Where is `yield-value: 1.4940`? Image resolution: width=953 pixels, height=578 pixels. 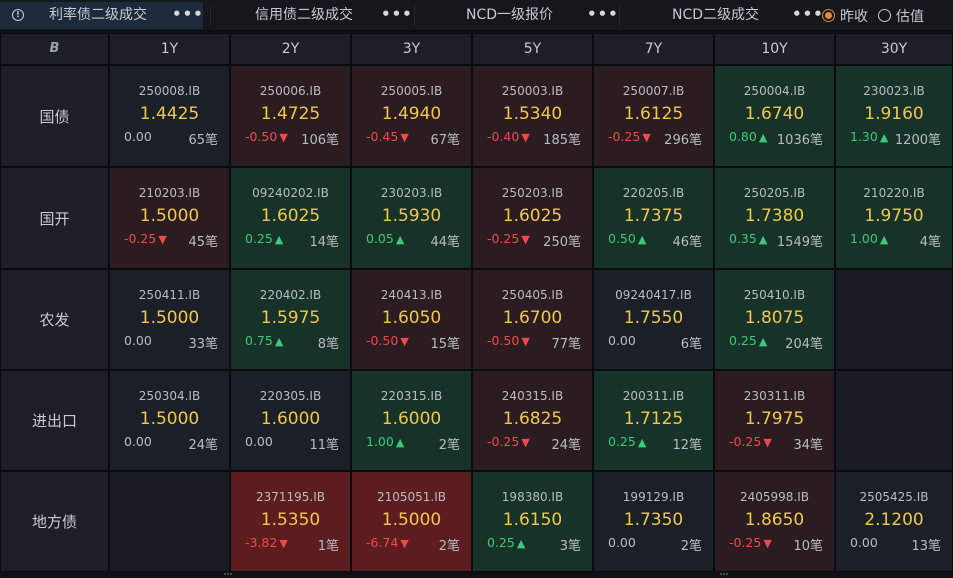
yield-value: 1.4940 is located at coordinates (411, 114).